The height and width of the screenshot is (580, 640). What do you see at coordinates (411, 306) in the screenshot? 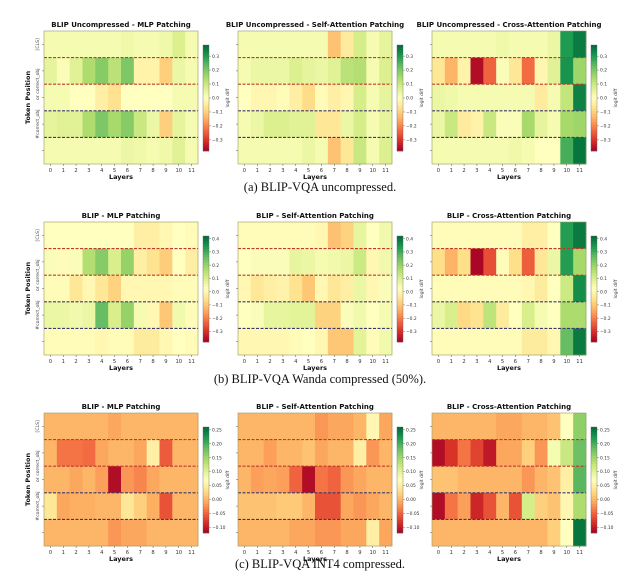
I see `colorbar-tick-label: −0.1` at bounding box center [411, 306].